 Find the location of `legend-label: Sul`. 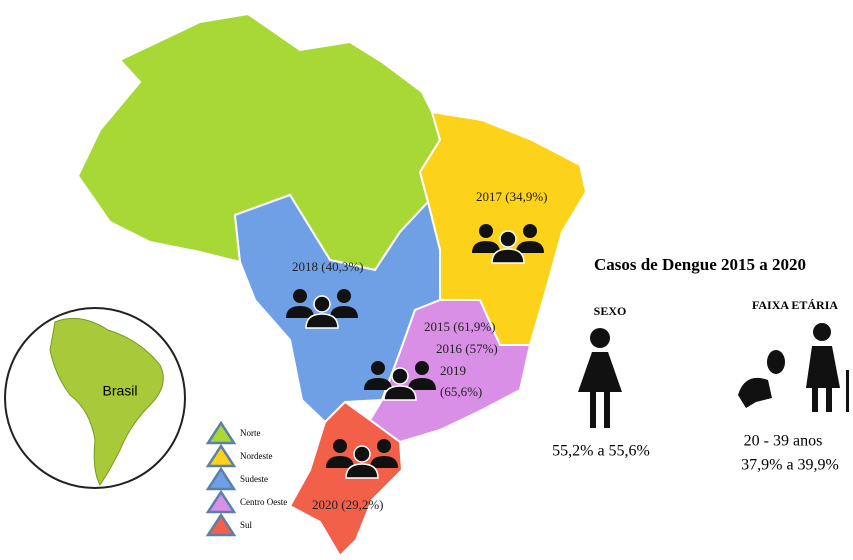

legend-label: Sul is located at coordinates (246, 525).